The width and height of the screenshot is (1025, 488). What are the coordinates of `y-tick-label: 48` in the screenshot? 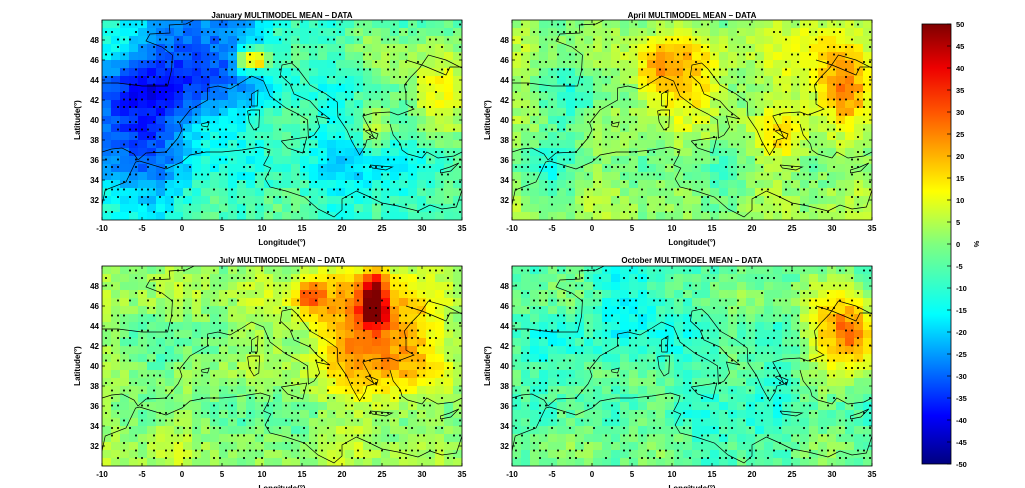 It's located at (504, 40).